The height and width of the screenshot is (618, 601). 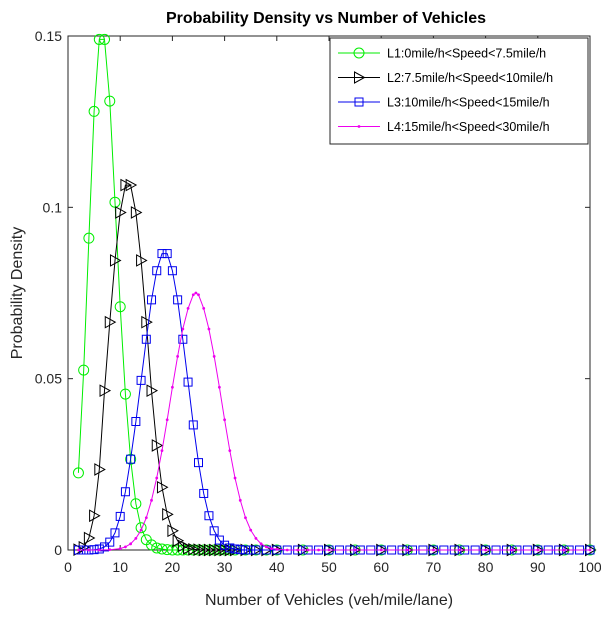 What do you see at coordinates (468, 103) in the screenshot?
I see `legend-label: L3:10mile/h<Speed<15mile/h` at bounding box center [468, 103].